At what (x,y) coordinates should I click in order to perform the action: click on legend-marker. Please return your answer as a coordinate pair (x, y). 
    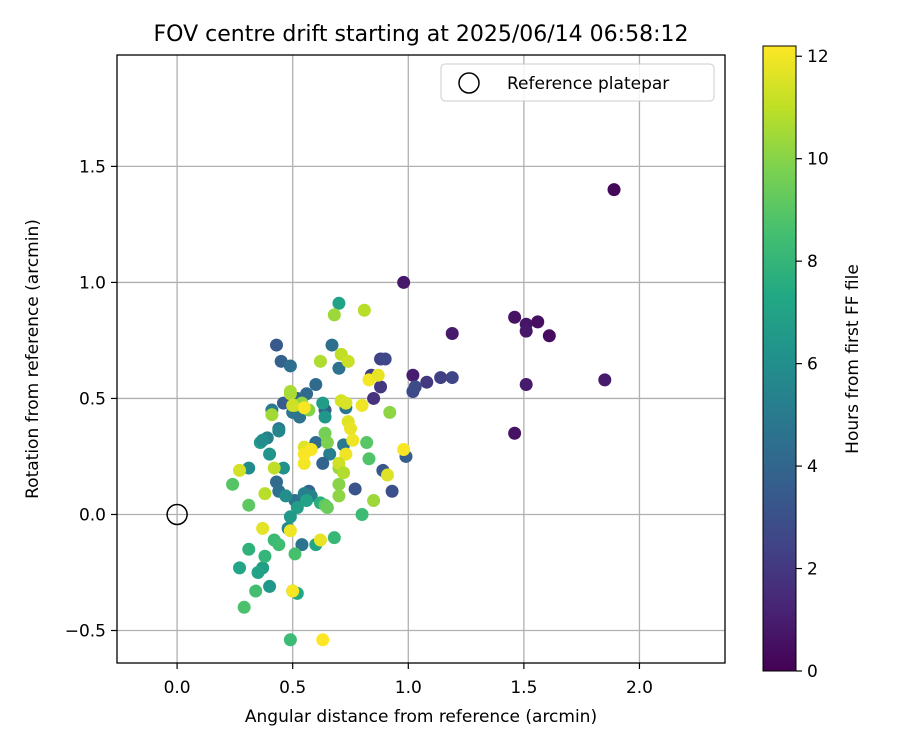
    Looking at the image, I should click on (469, 83).